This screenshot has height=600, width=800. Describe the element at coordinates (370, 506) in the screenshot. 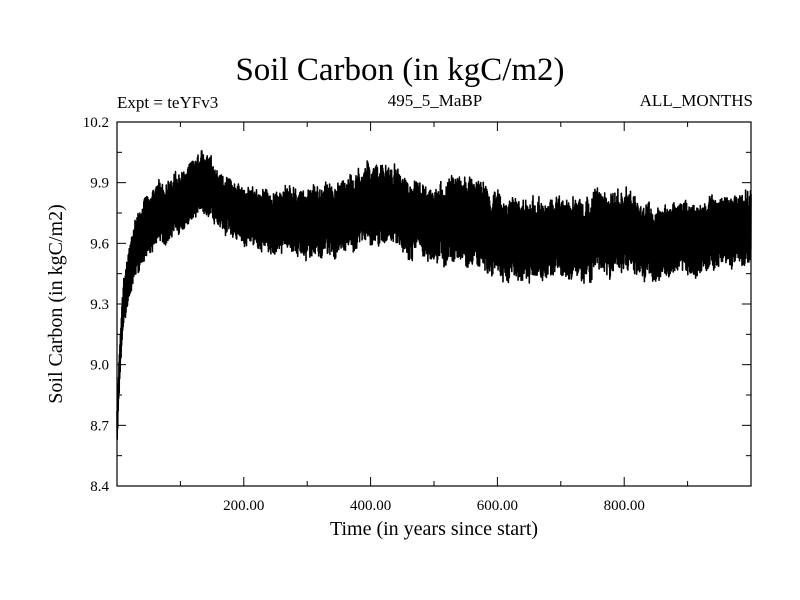

I see `x-tick-label: 400.00` at that location.